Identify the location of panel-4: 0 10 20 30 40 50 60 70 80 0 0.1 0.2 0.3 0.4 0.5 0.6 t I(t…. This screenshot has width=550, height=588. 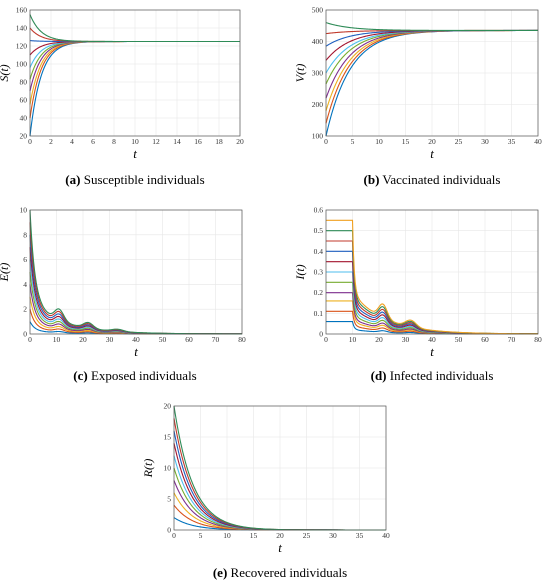
(417, 295).